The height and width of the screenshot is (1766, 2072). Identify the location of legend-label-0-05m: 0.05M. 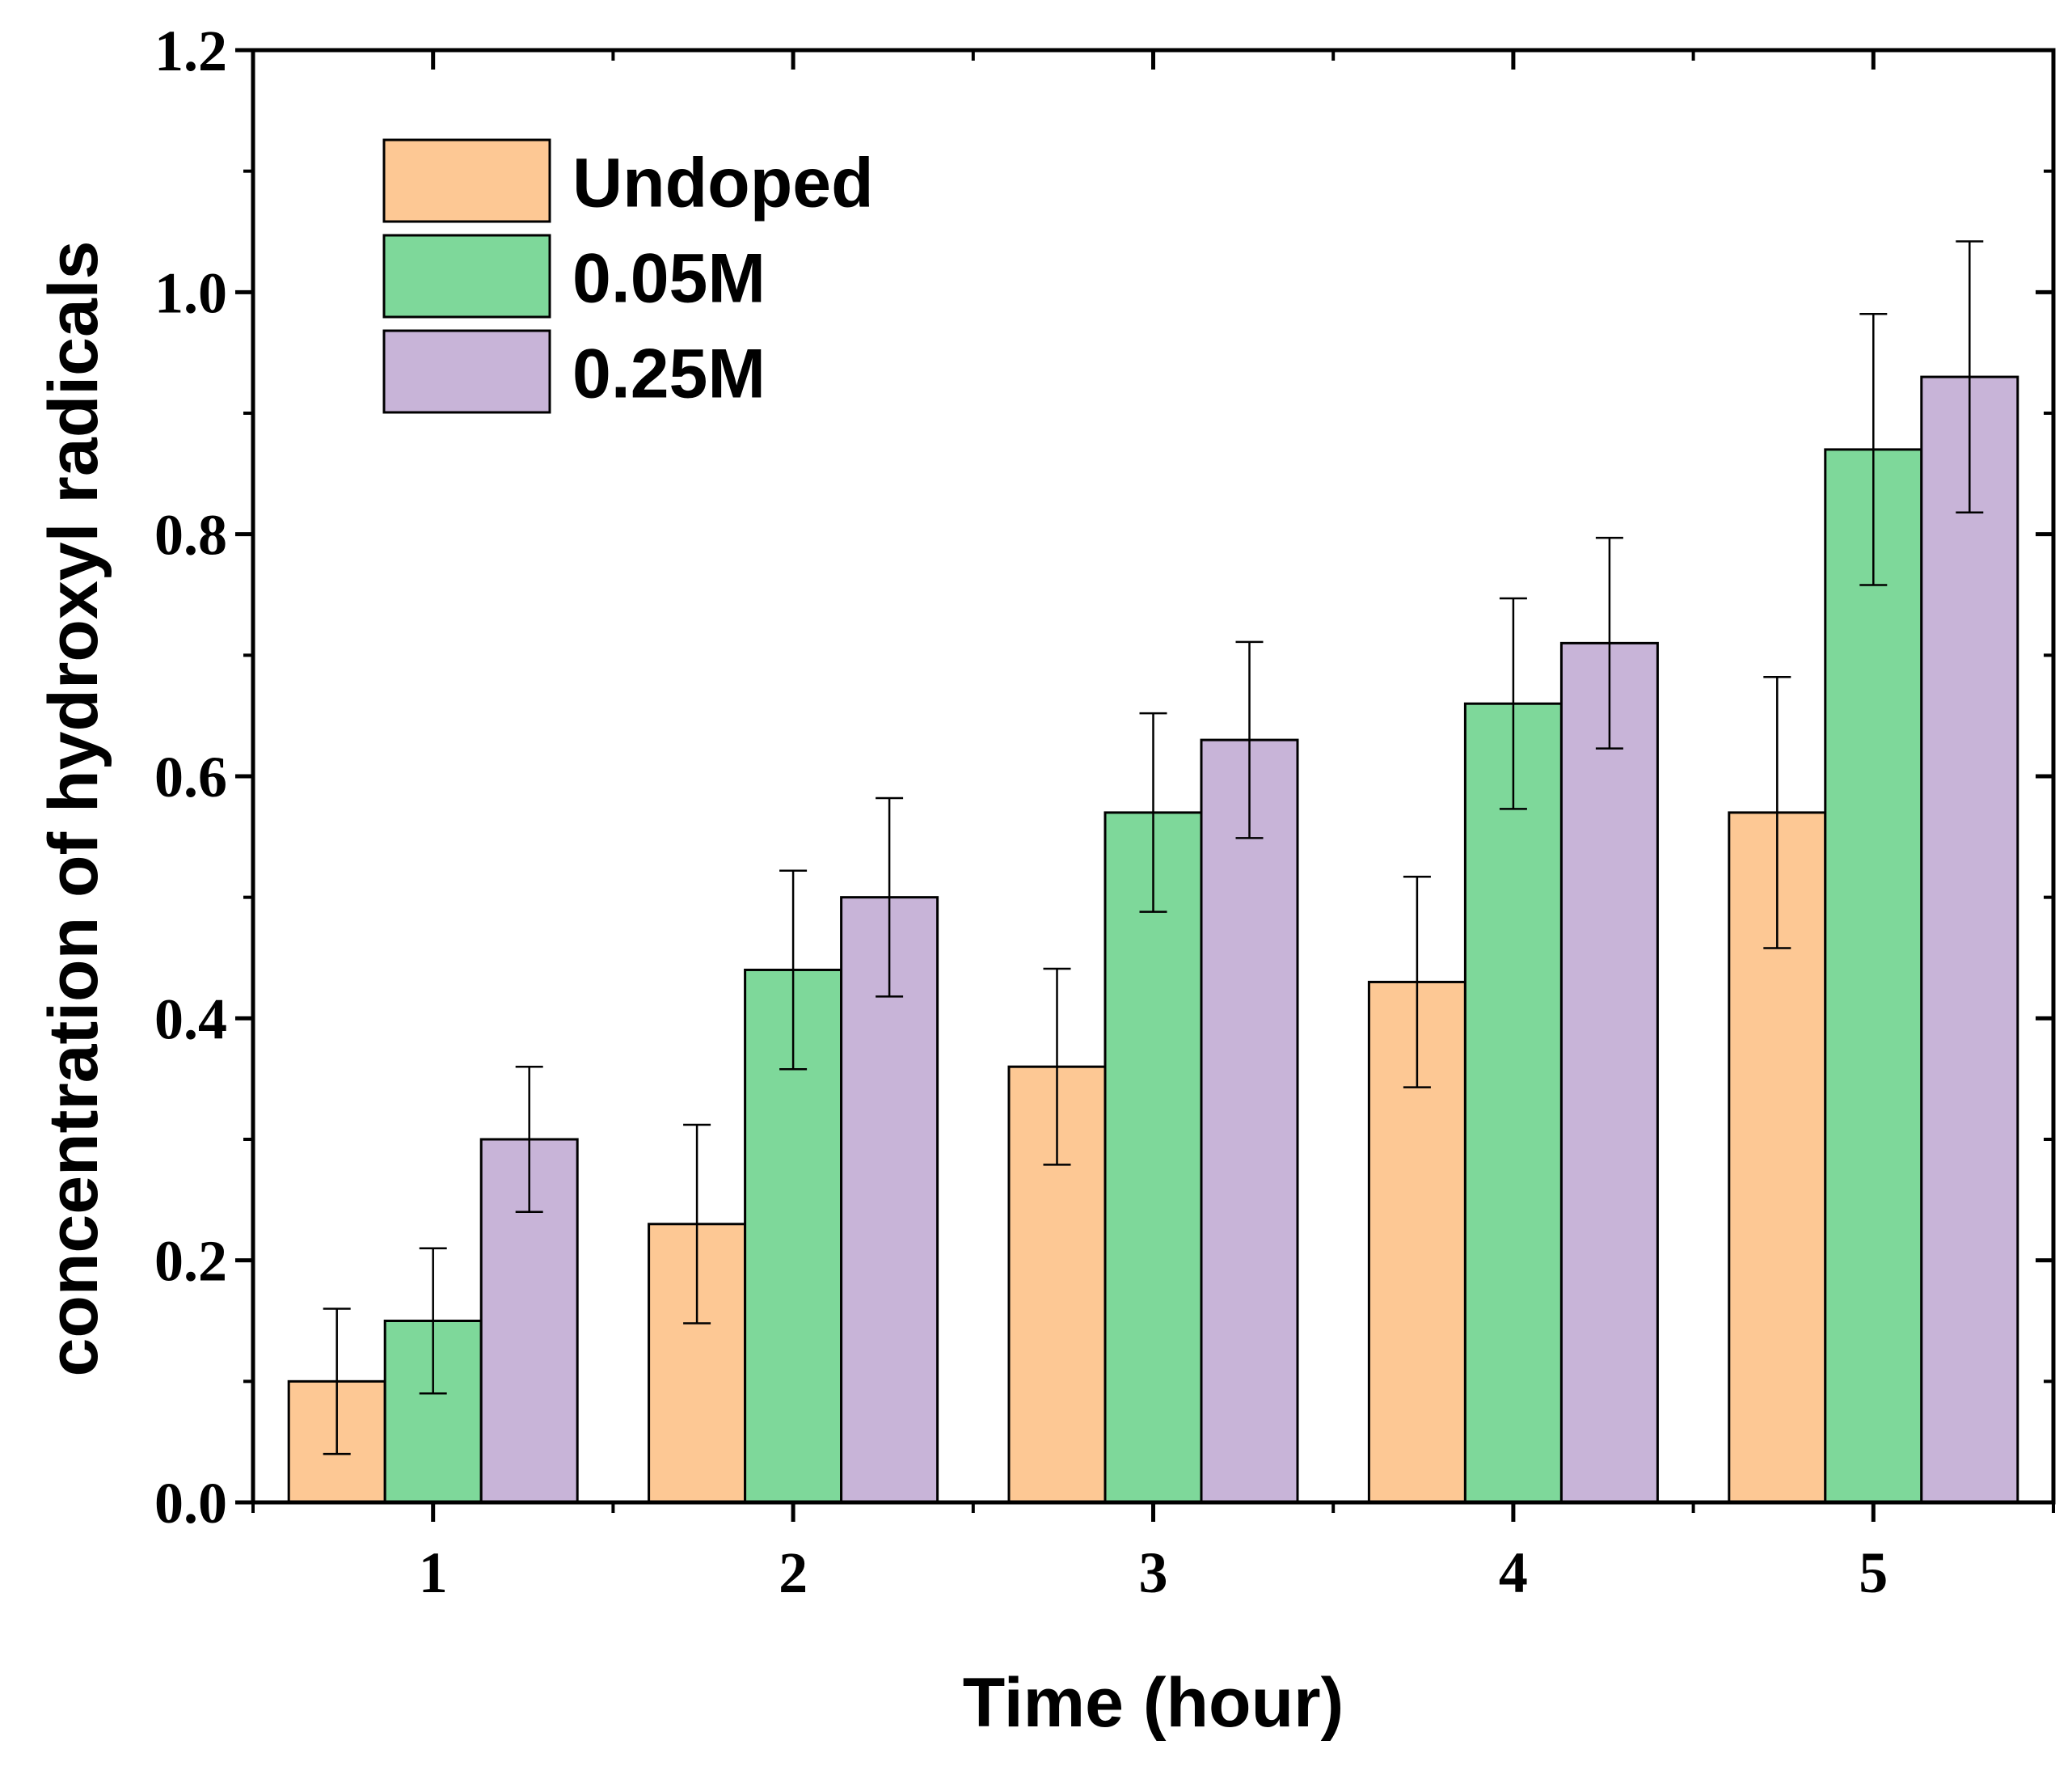
(669, 279).